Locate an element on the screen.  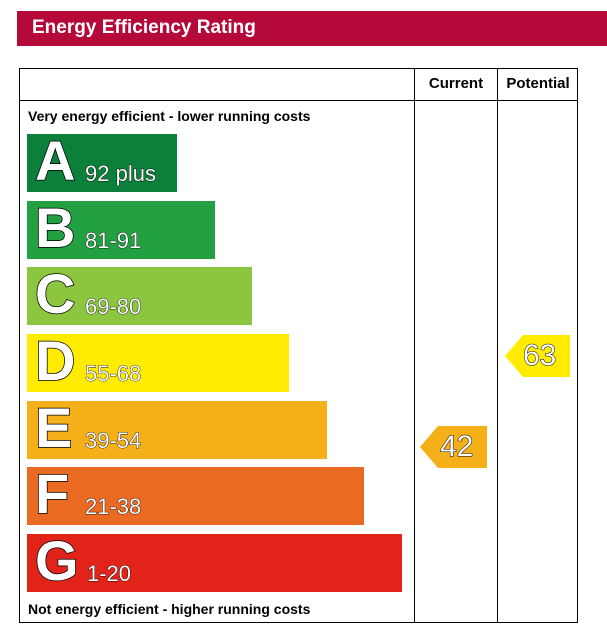
band-f: F 21-38 is located at coordinates (195, 493).